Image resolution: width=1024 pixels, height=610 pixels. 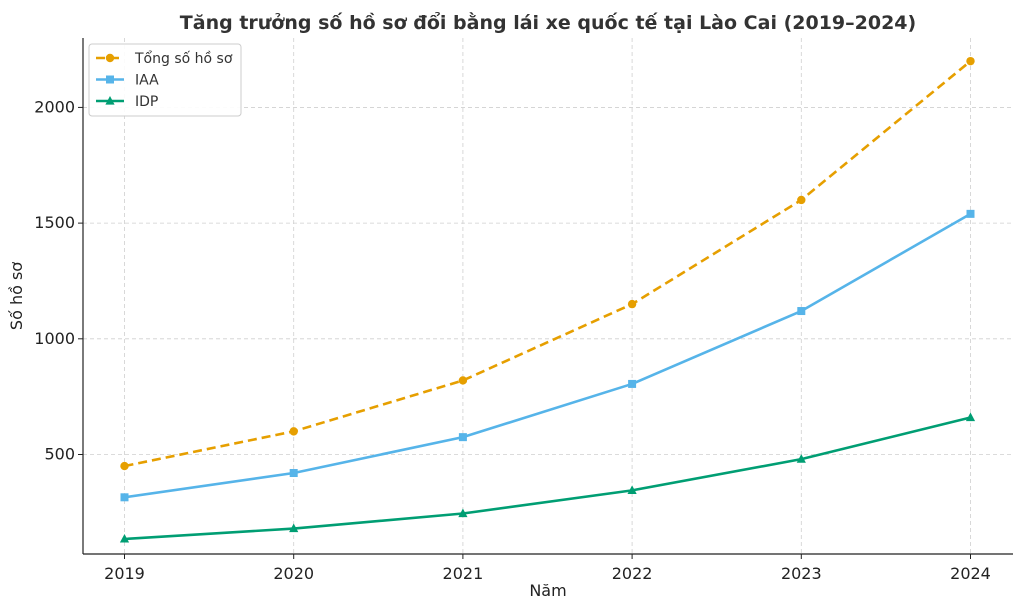 I want to click on y-tick-label: 2000, so click(x=54, y=106).